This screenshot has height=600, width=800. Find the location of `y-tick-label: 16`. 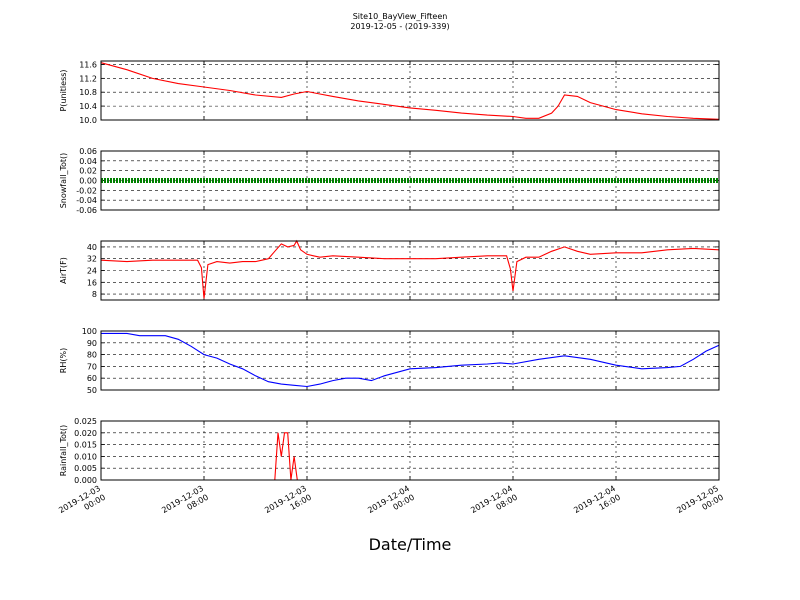

y-tick-label: 16 is located at coordinates (92, 282).